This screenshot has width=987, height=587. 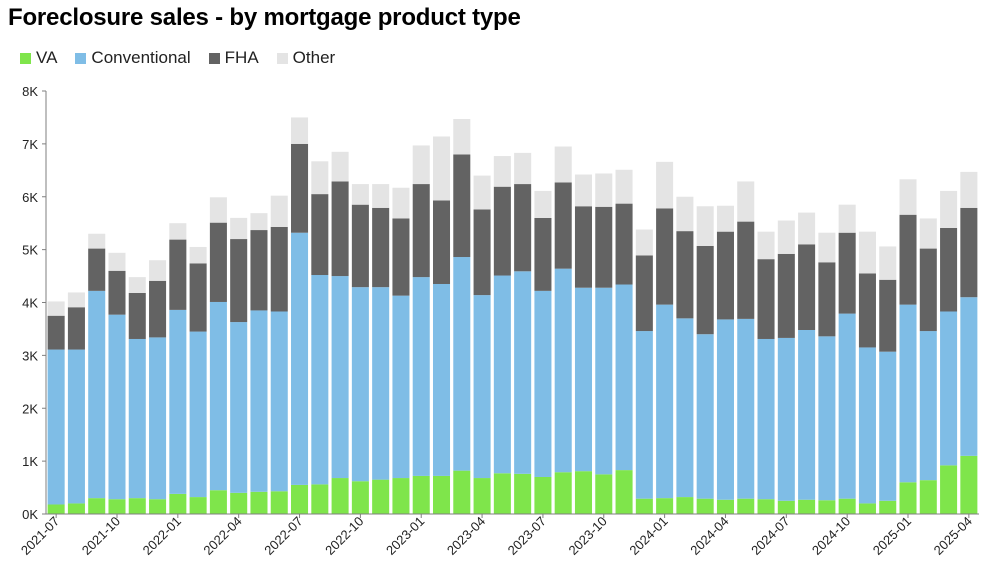 What do you see at coordinates (141, 57) in the screenshot?
I see `legend-label: Conventional` at bounding box center [141, 57].